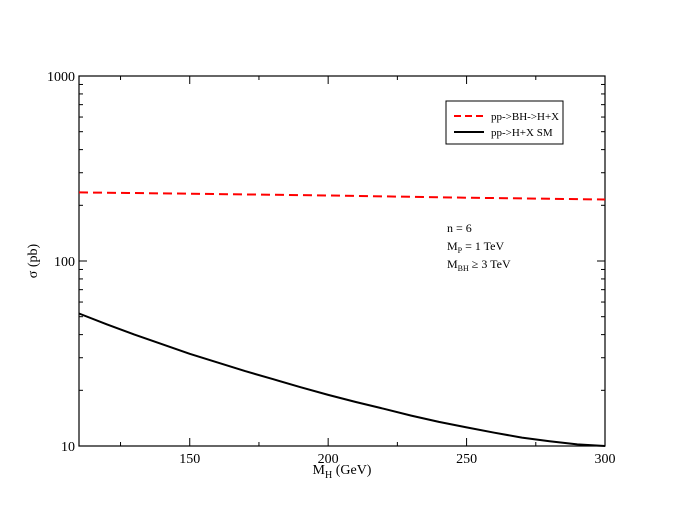  I want to click on y-tick-label: 100, so click(64, 262).